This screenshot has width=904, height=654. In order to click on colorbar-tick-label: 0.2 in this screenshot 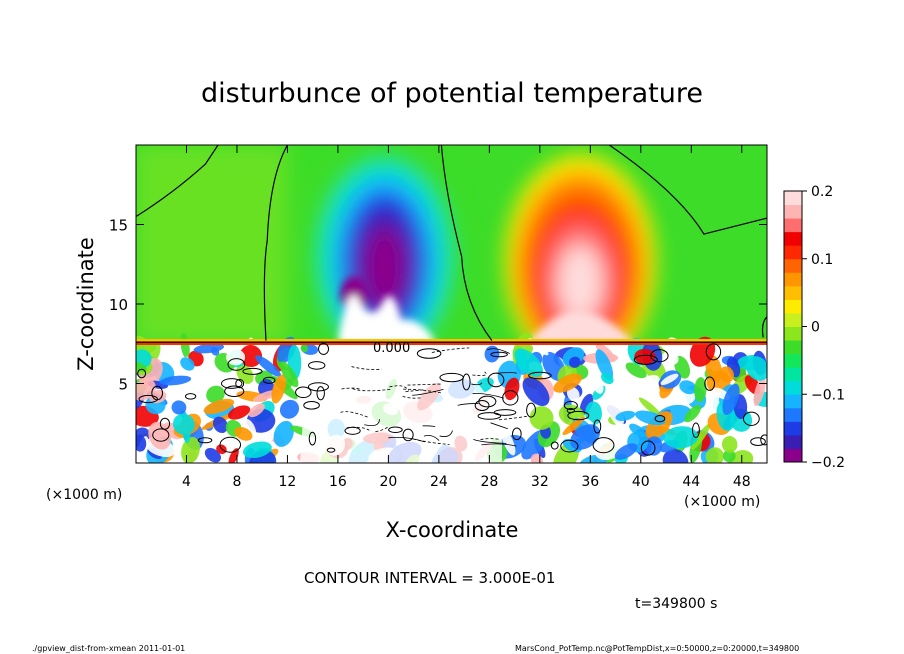, I will do `click(822, 192)`.